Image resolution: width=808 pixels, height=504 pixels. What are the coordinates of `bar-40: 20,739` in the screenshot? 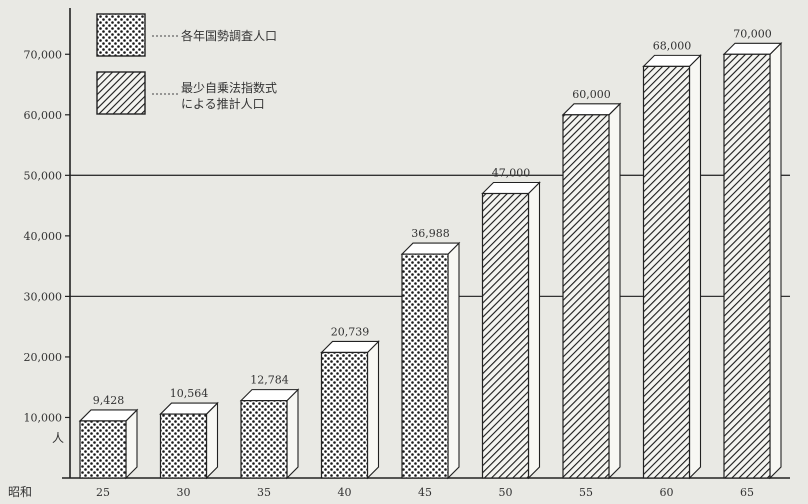 It's located at (350, 402).